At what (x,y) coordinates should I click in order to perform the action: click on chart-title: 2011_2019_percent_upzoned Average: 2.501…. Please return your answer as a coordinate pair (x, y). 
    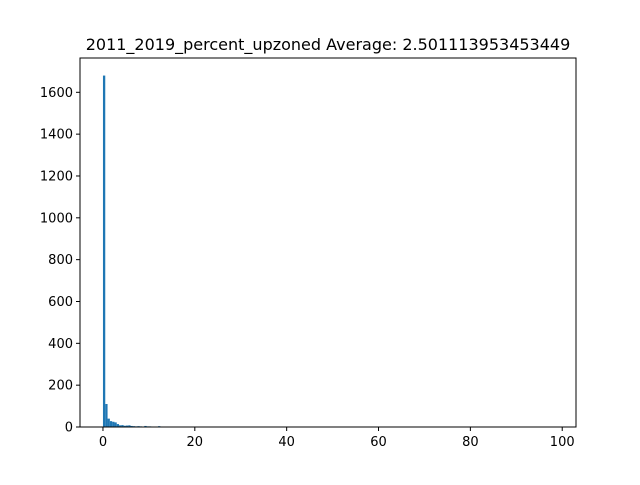
    Looking at the image, I should click on (328, 45).